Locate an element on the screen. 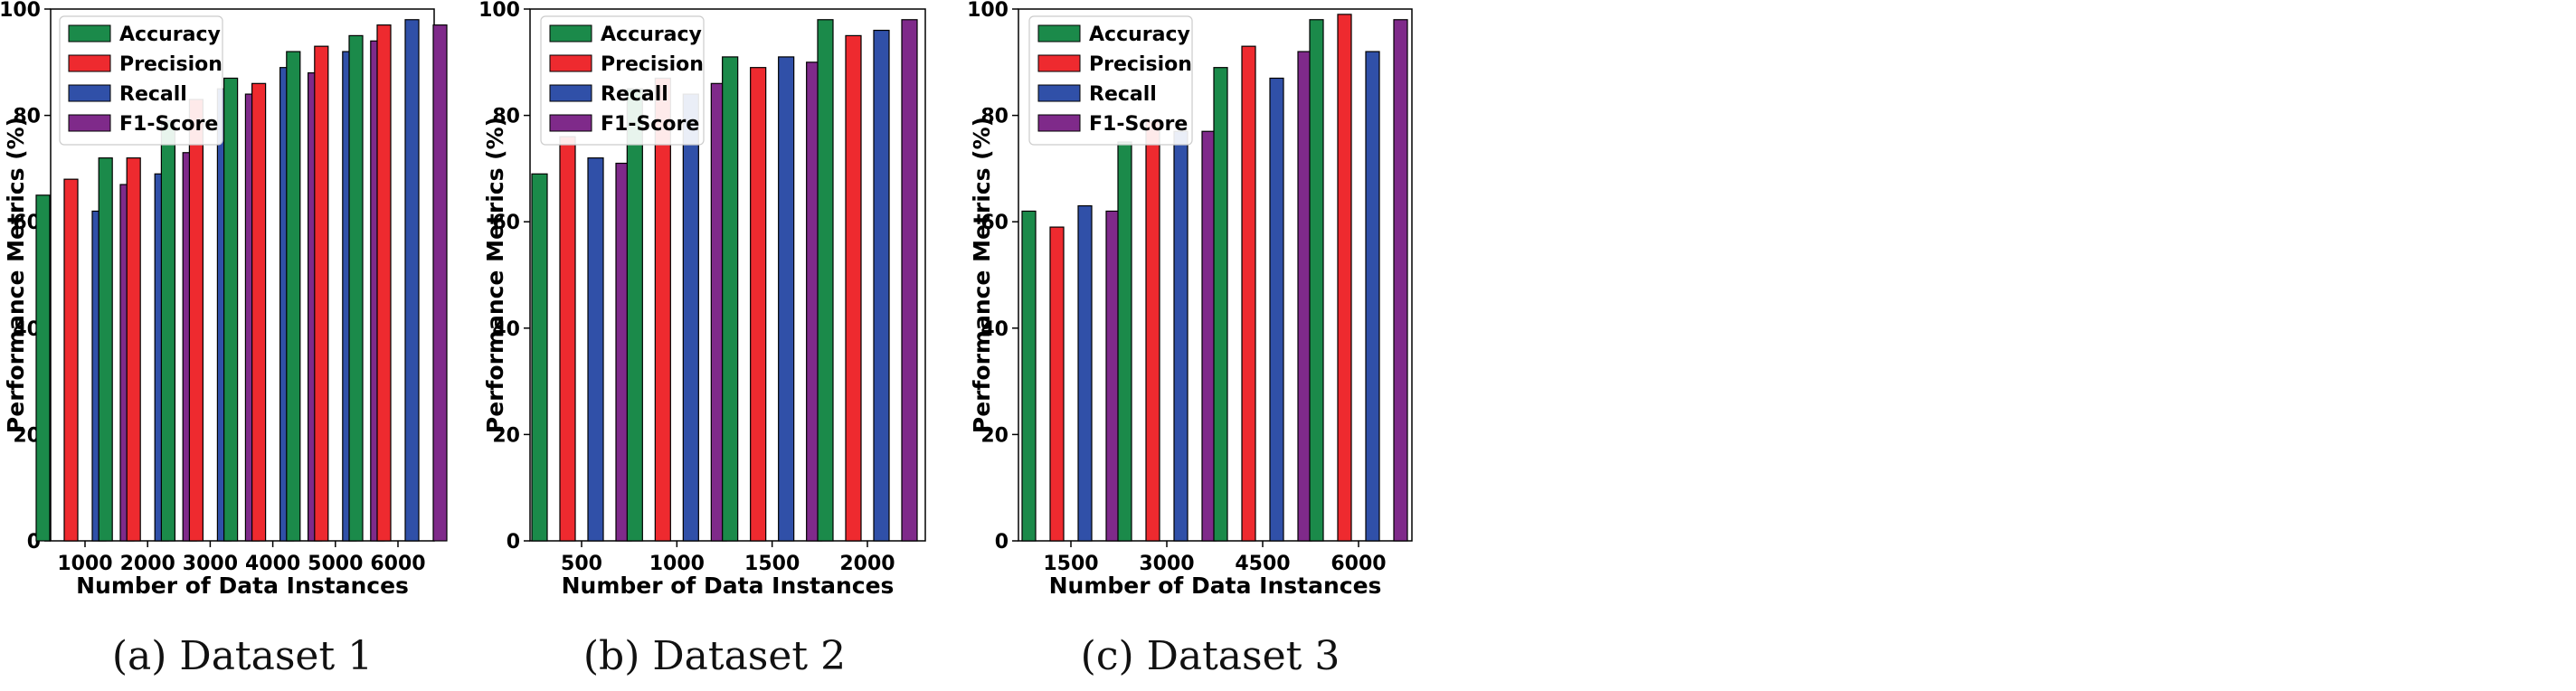 This screenshot has width=2576, height=691. x-tick-label: 500 is located at coordinates (582, 564).